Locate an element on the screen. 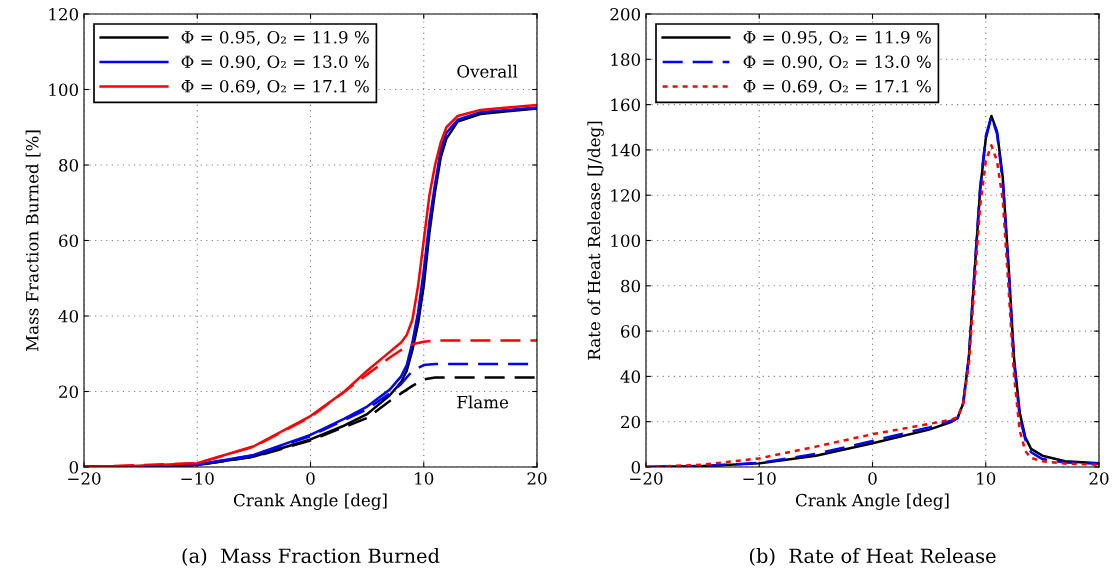  y-tick-label: 200 is located at coordinates (625, 14).